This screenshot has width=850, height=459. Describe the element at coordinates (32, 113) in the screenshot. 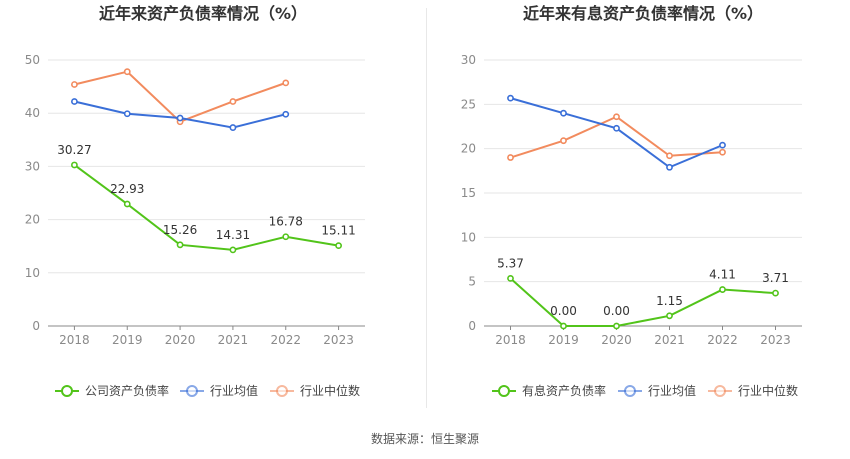

I see `y-tick-label: 40` at that location.